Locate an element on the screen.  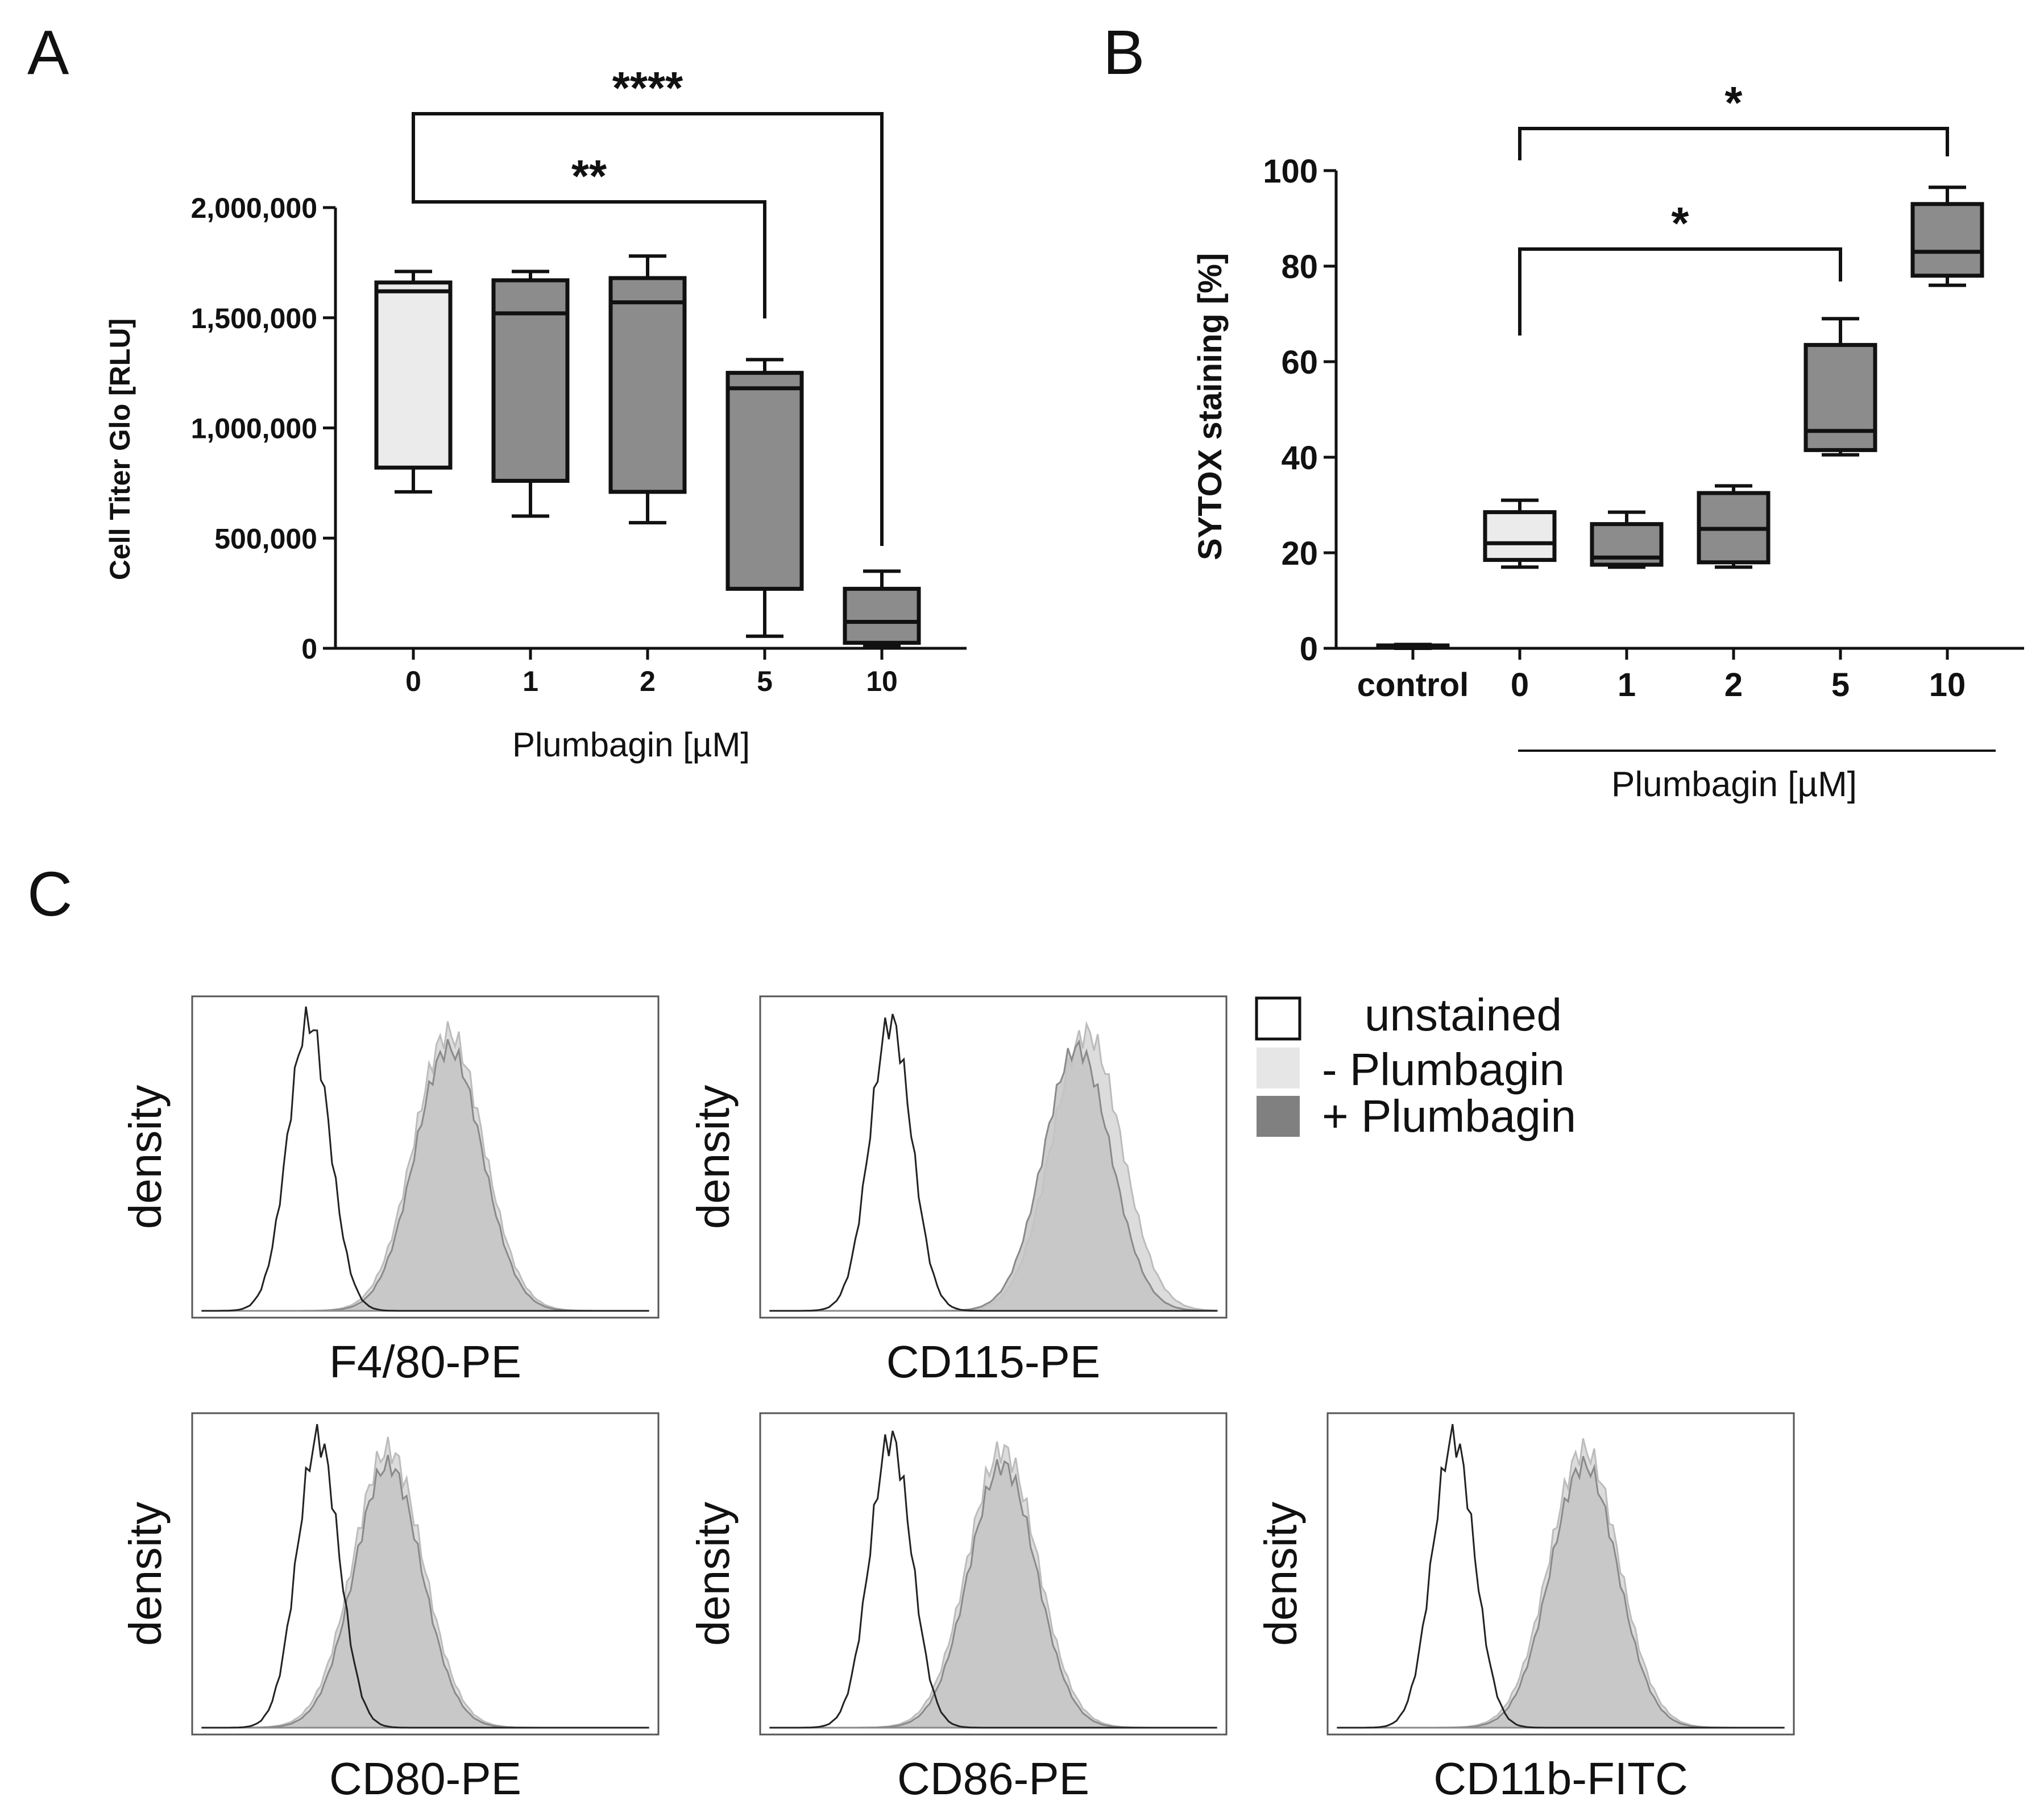
b-y-tick-label: 40 is located at coordinates (1299, 459).